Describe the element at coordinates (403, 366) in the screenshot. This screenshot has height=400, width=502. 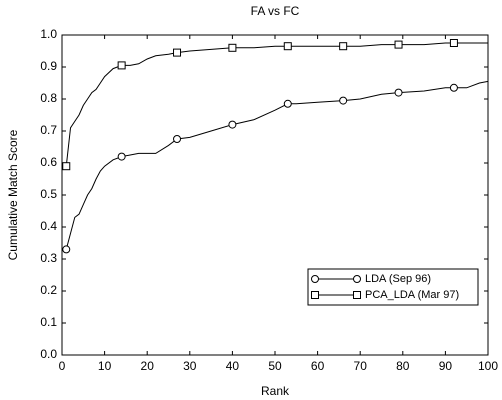
I see `x-tick-label: 80` at that location.